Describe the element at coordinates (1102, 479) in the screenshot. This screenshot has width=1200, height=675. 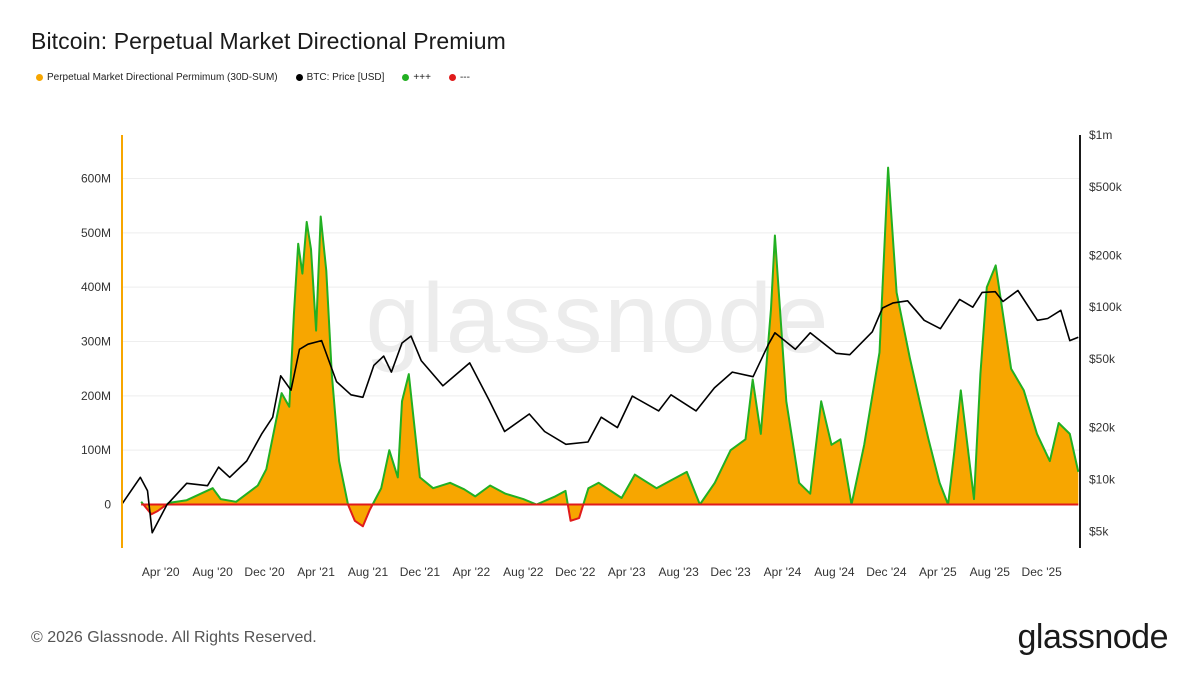
I see `y-right-tick-label: $10k` at that location.